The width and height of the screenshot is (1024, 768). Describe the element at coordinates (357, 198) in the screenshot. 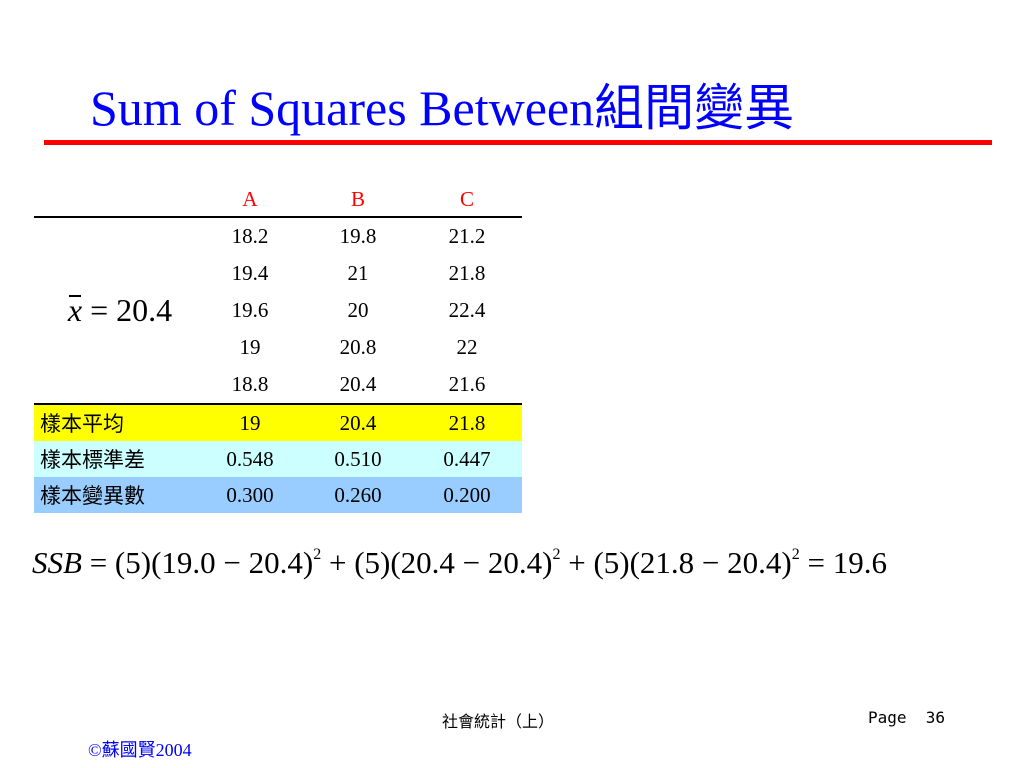

I see `column-header-b: B` at that location.